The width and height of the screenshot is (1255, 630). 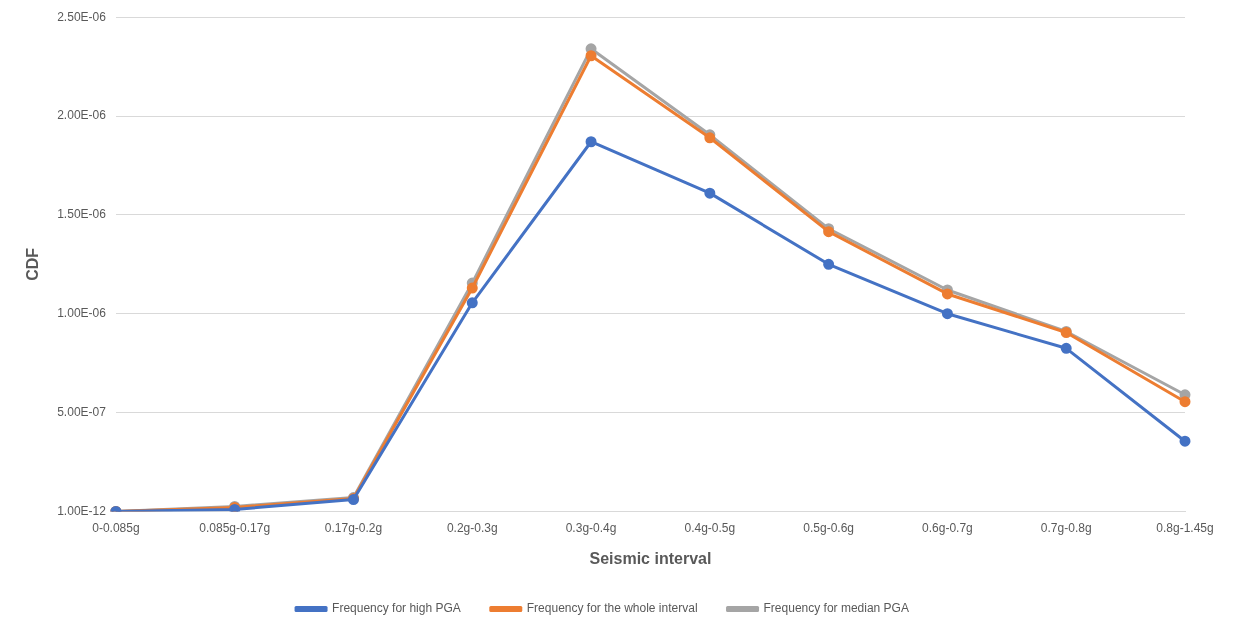 I want to click on x-axis-title: Seismic interval, so click(x=650, y=558).